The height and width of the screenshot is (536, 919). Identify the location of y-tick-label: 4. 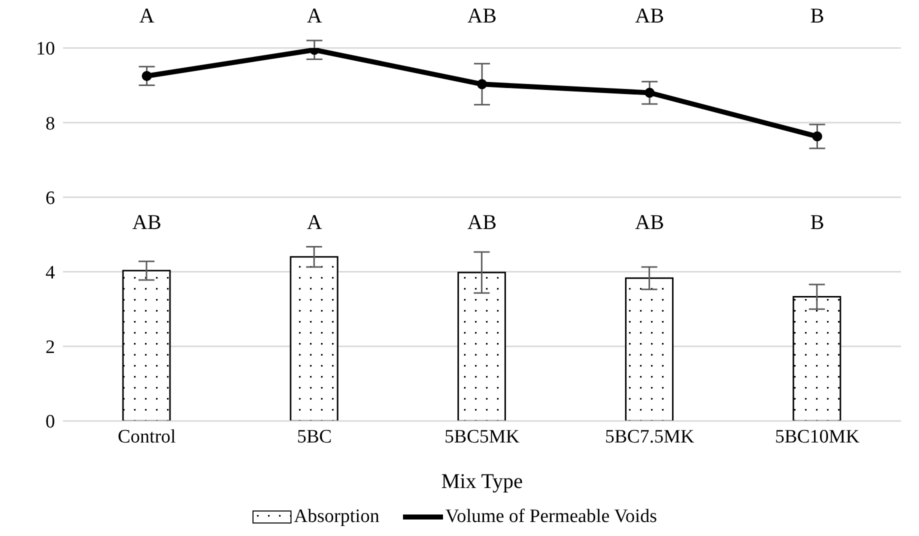
(51, 273).